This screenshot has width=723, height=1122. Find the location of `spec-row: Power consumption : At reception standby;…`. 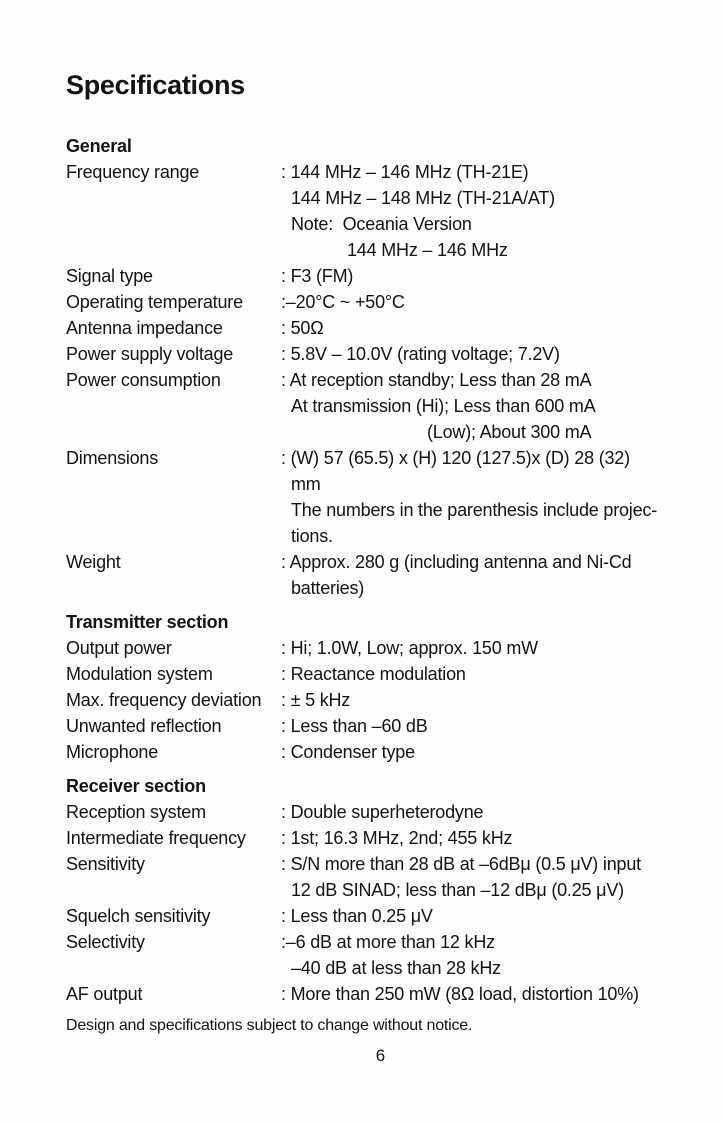

spec-row: Power consumption : At reception standby;… is located at coordinates (380, 406).